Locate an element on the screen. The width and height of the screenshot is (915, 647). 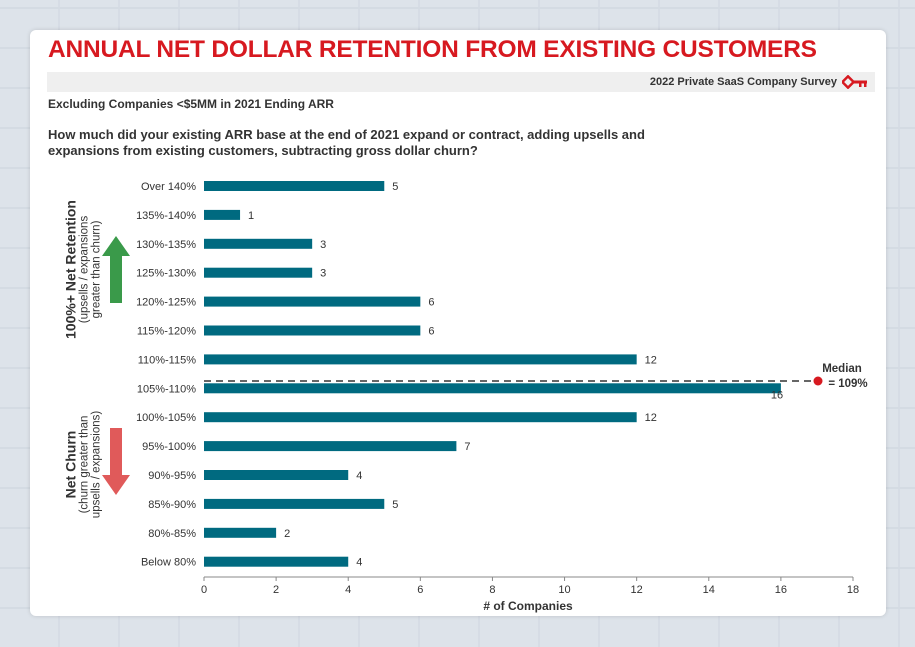
category-label: 120%-125% is located at coordinates (166, 303).